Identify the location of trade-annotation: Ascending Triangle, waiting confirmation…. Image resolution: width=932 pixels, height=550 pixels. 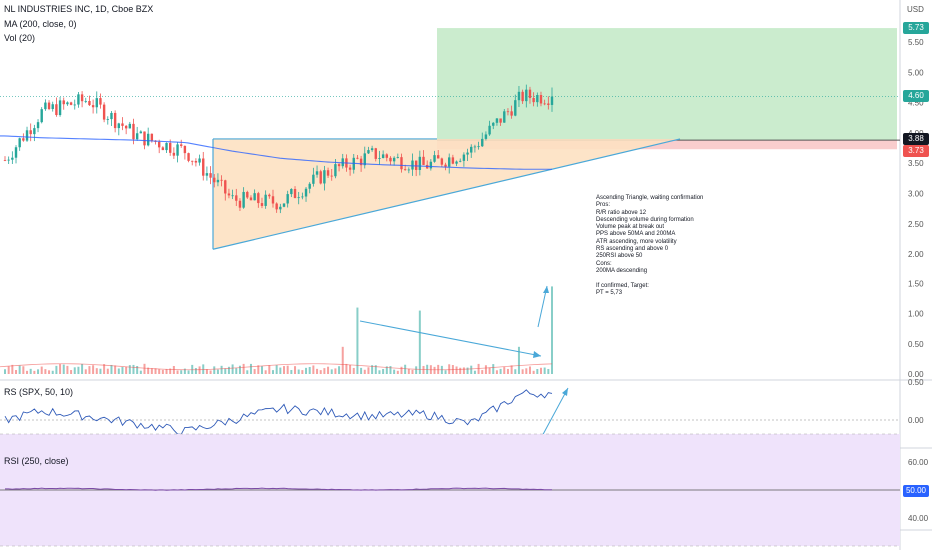
(649, 246).